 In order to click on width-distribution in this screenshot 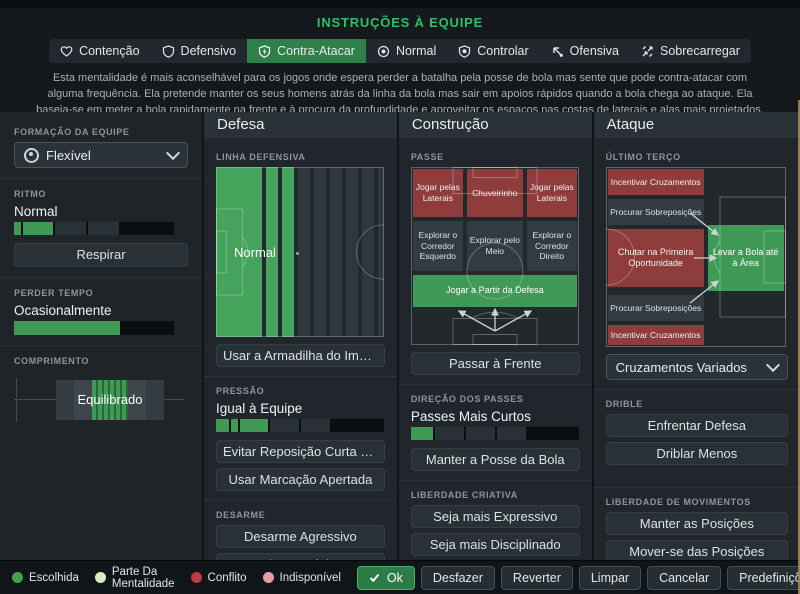, I will do `click(110, 400)`.